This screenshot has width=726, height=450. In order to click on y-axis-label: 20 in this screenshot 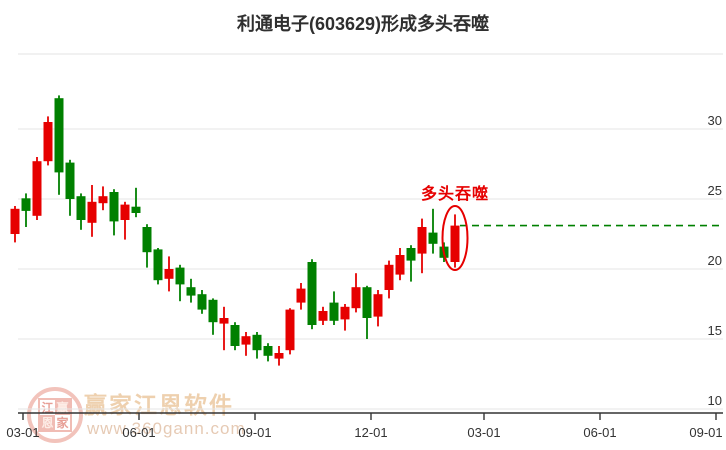, I will do `click(715, 260)`.